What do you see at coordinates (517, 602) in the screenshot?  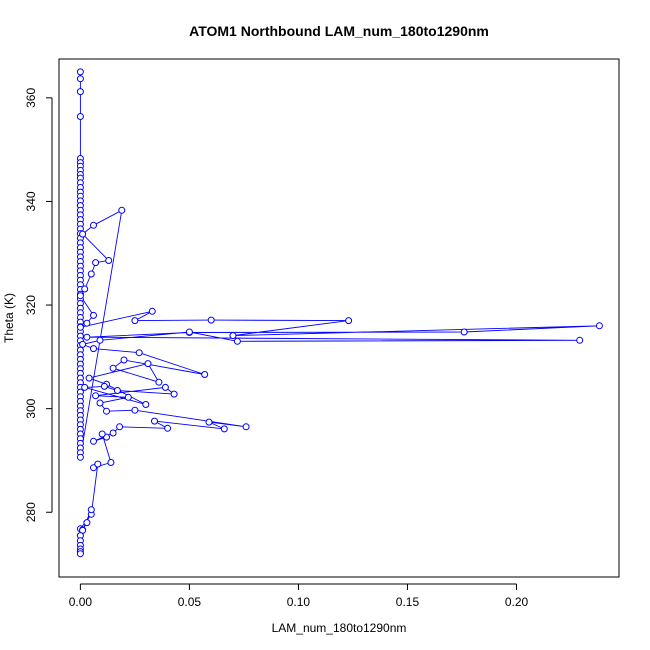 I see `x-tick-label: 0.20` at bounding box center [517, 602].